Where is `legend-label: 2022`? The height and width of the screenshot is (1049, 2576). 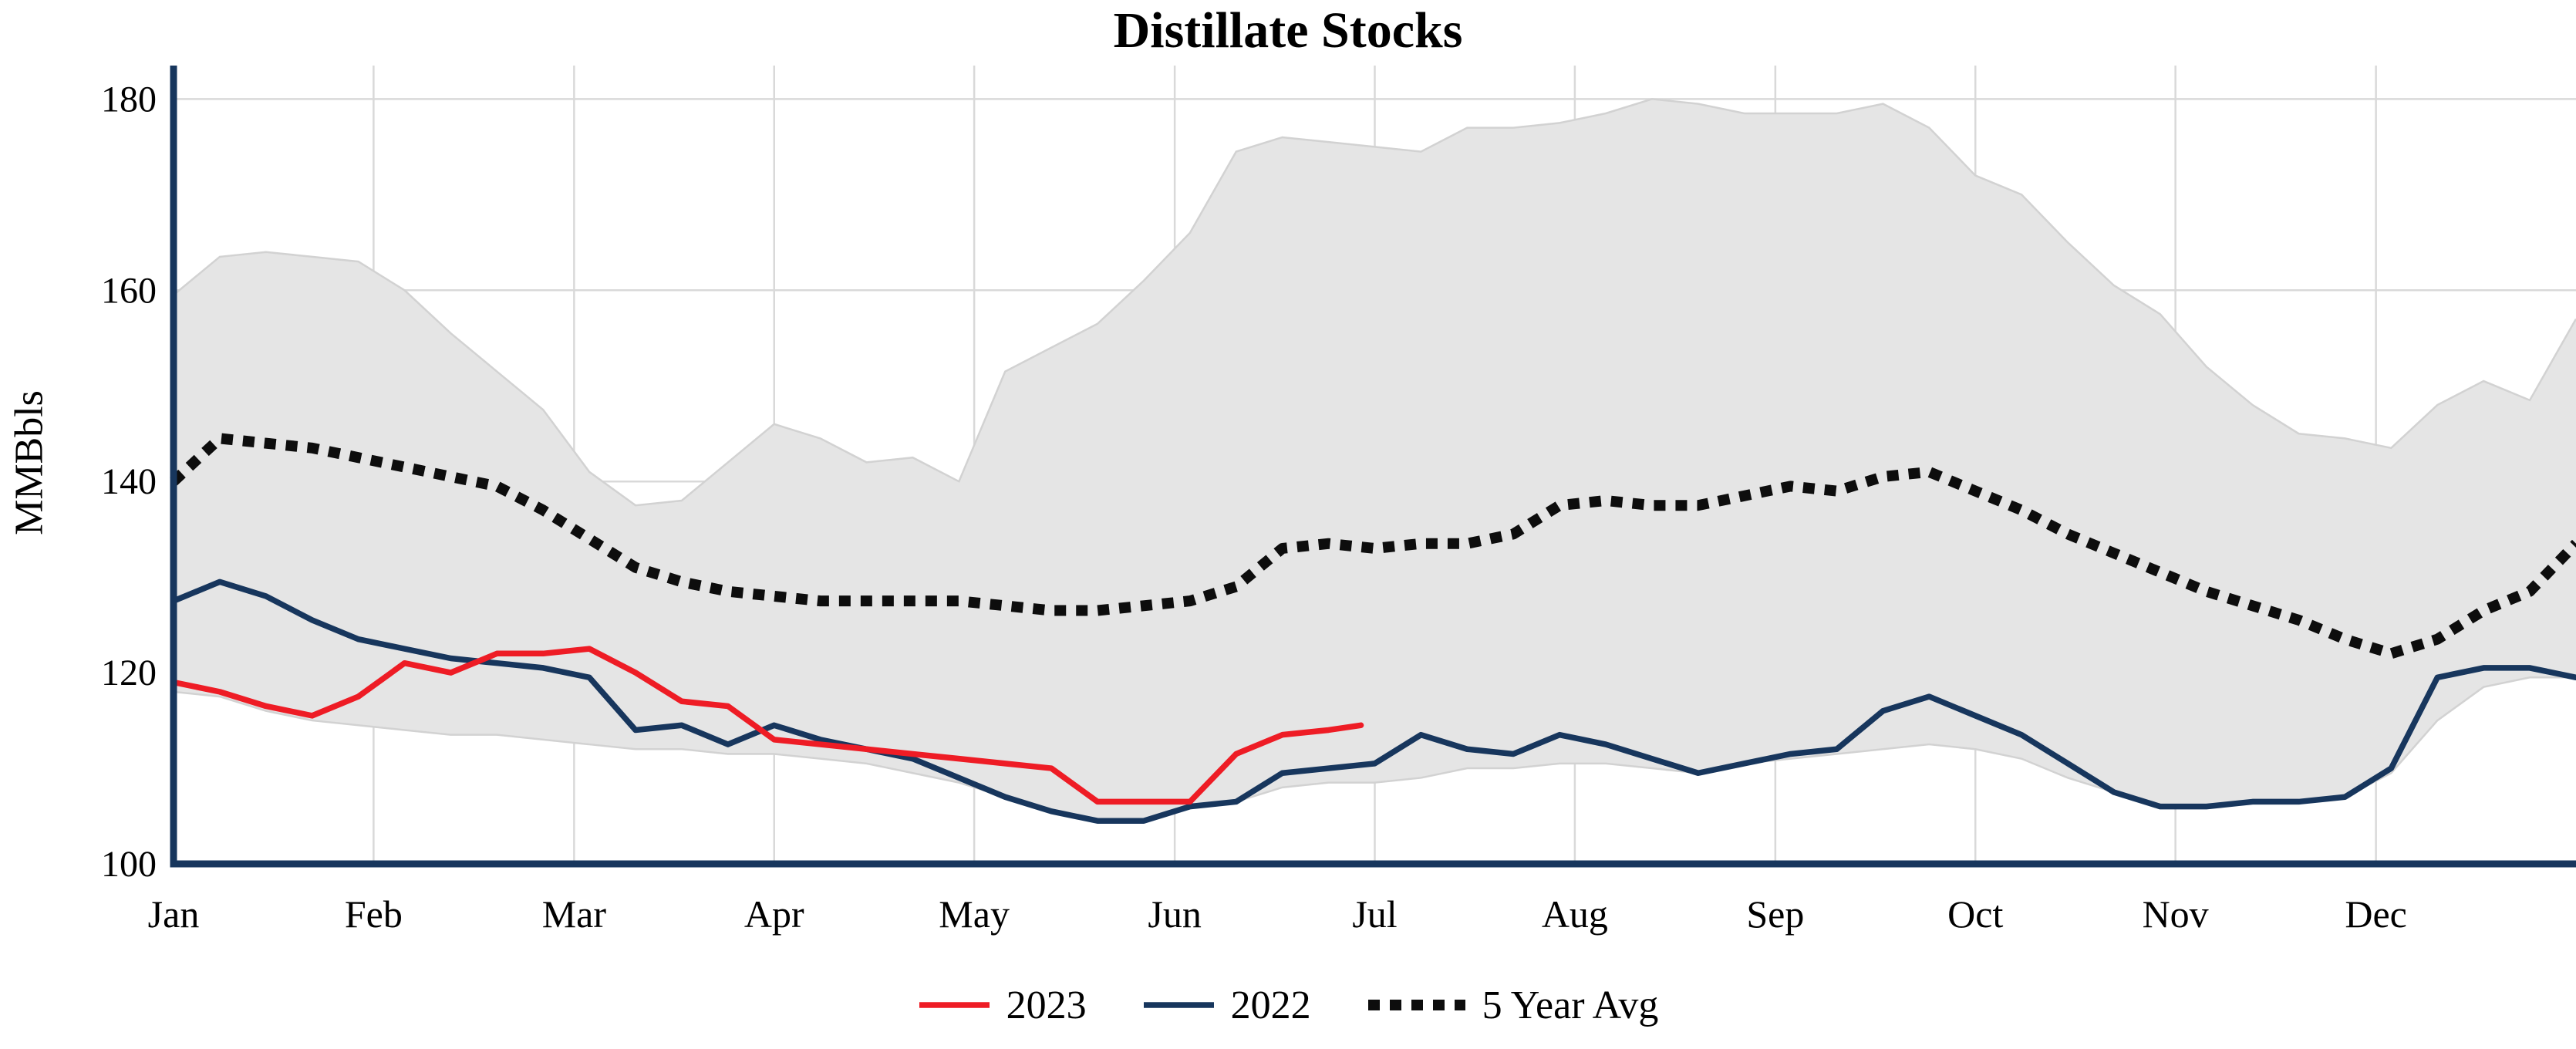 legend-label: 2022 is located at coordinates (1270, 1005).